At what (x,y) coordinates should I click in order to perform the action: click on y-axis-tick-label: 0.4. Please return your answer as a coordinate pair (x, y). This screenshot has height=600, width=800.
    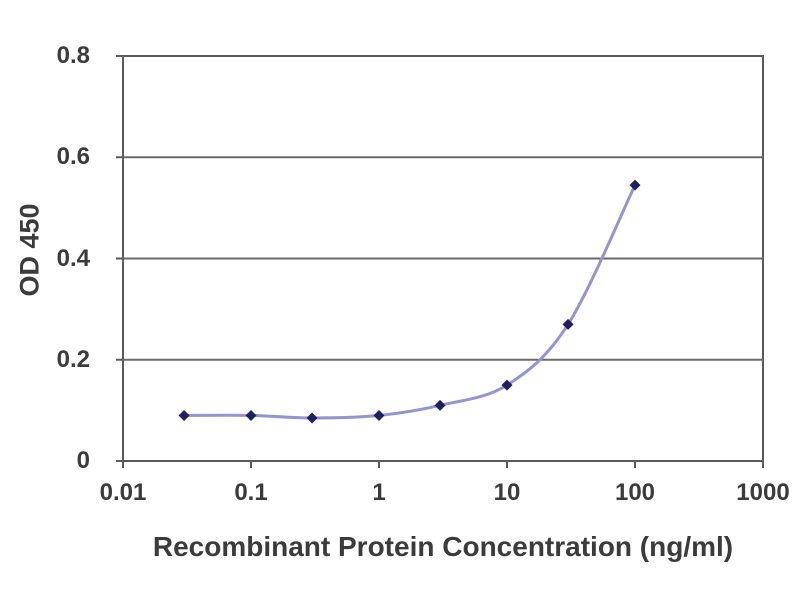
    Looking at the image, I should click on (73, 258).